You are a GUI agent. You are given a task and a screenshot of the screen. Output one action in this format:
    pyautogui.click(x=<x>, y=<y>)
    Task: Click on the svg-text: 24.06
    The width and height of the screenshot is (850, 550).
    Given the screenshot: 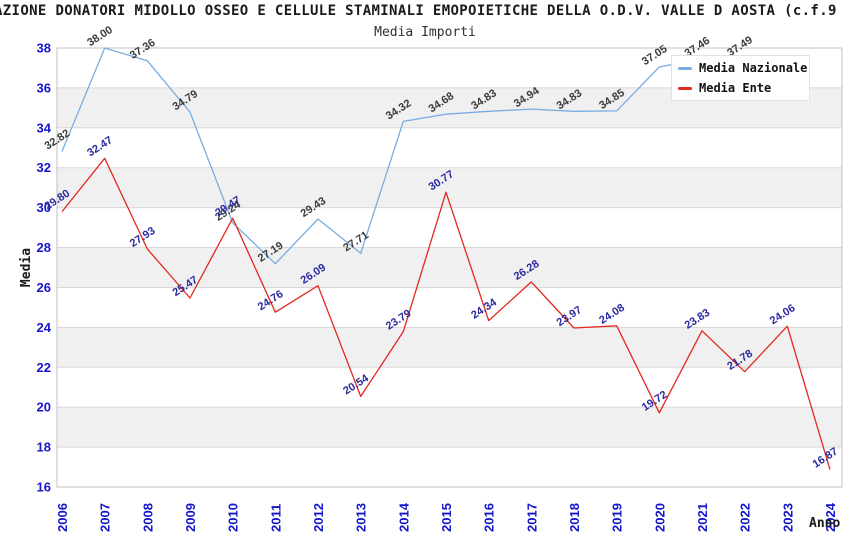 What is the action you would take?
    pyautogui.click(x=783, y=314)
    